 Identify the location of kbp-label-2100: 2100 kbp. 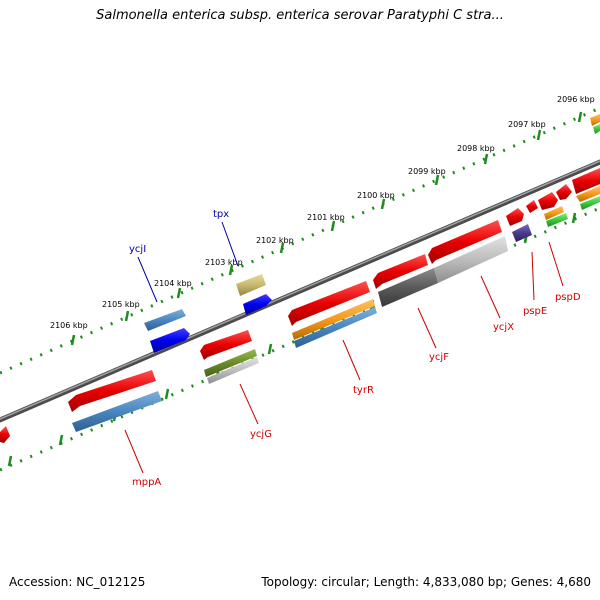
(376, 195).